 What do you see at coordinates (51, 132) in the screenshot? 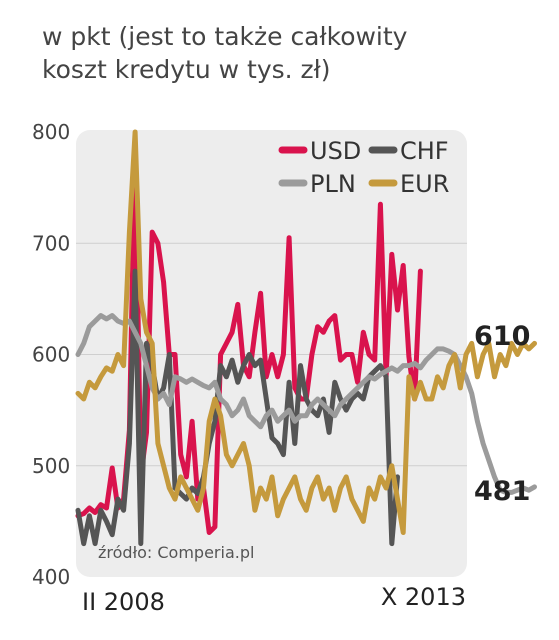
I see `y-tick-label: 800` at bounding box center [51, 132].